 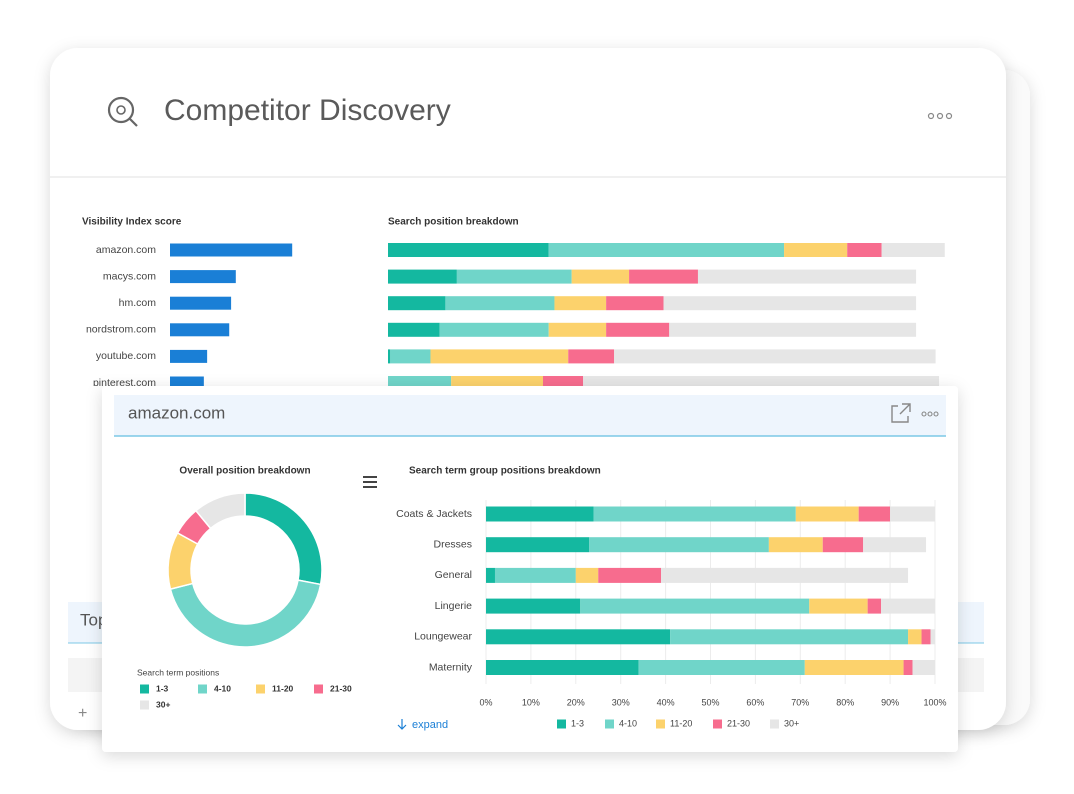 I want to click on y-tick-label: Maternity, so click(x=451, y=667).